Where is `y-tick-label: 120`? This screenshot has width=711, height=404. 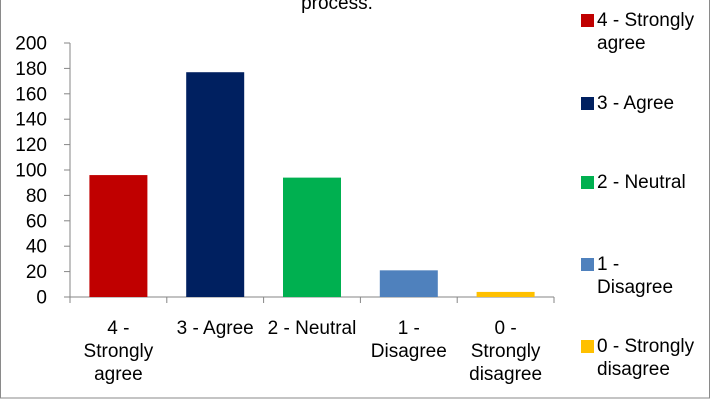
y-tick-label: 120 is located at coordinates (31, 145).